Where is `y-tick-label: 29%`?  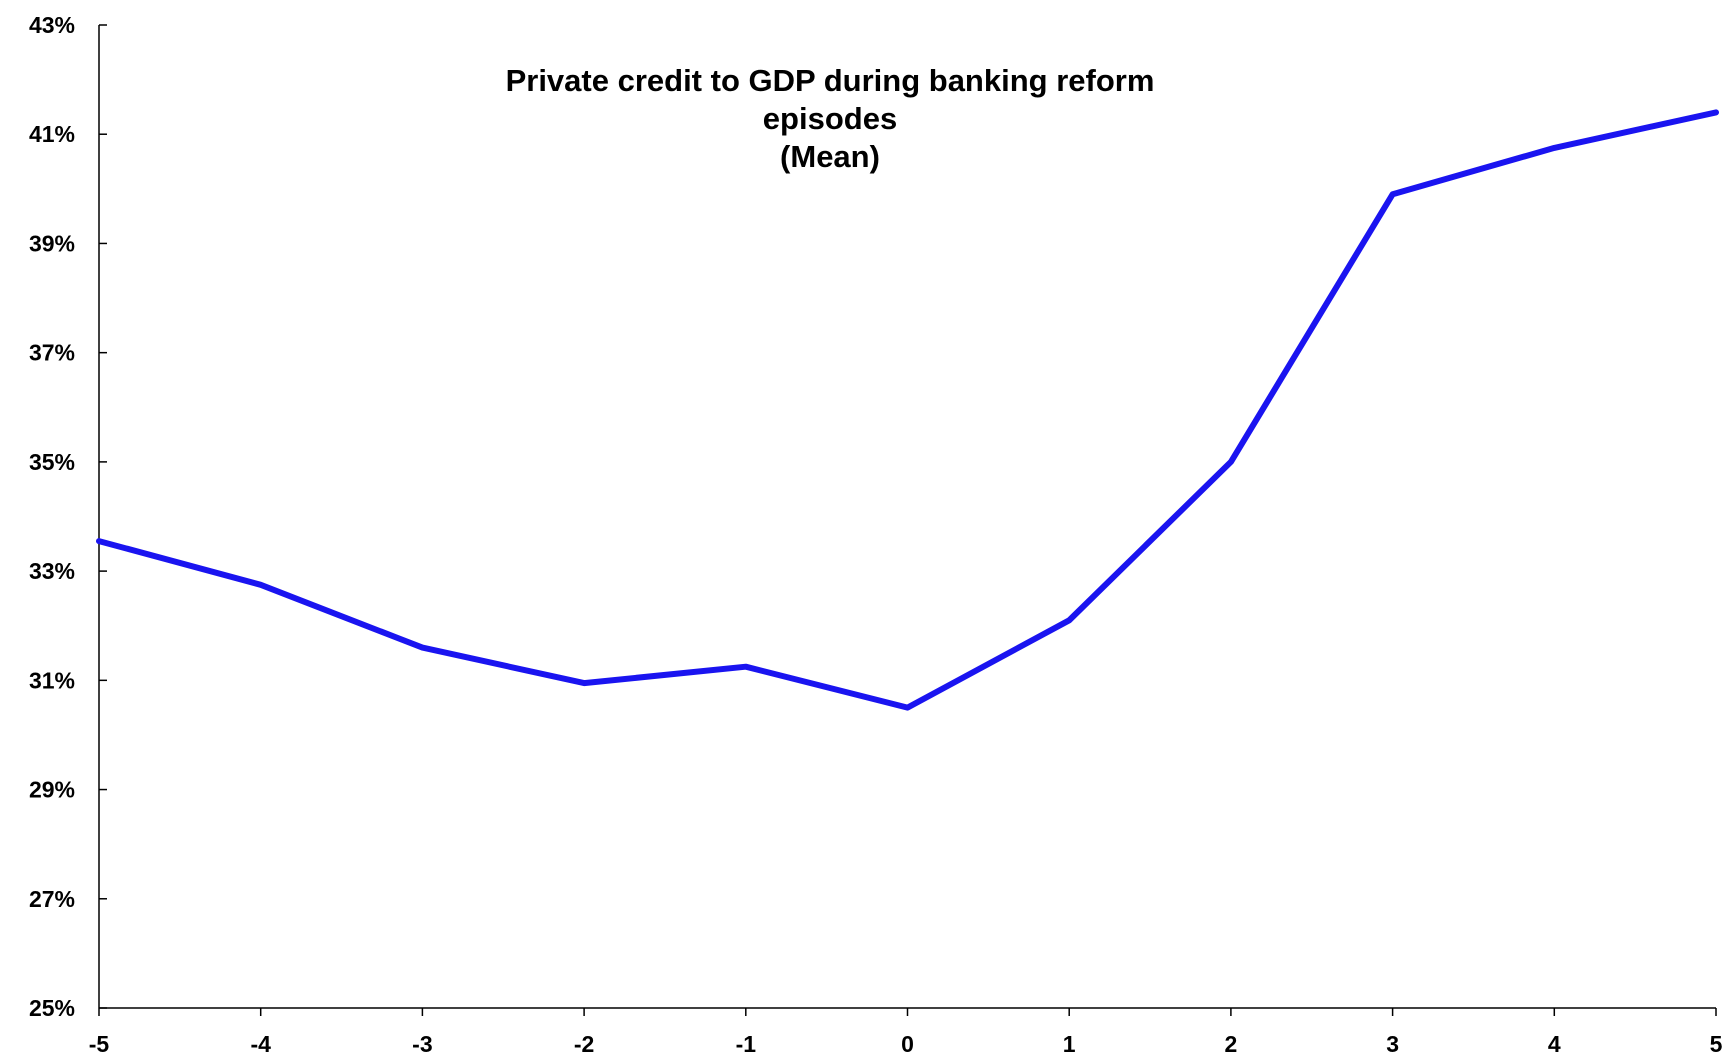
y-tick-label: 29% is located at coordinates (52, 790).